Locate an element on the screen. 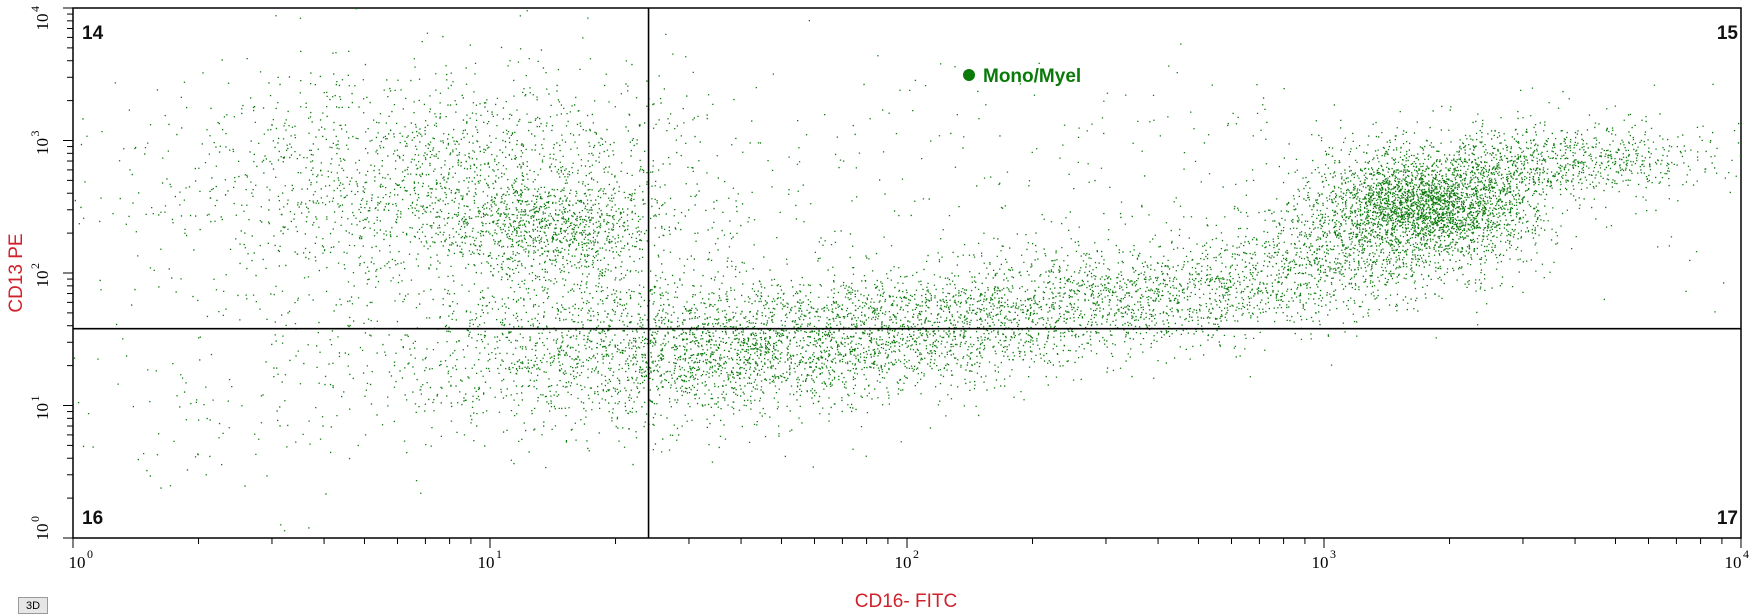  x-axis-title: CD16- FITC is located at coordinates (906, 601).